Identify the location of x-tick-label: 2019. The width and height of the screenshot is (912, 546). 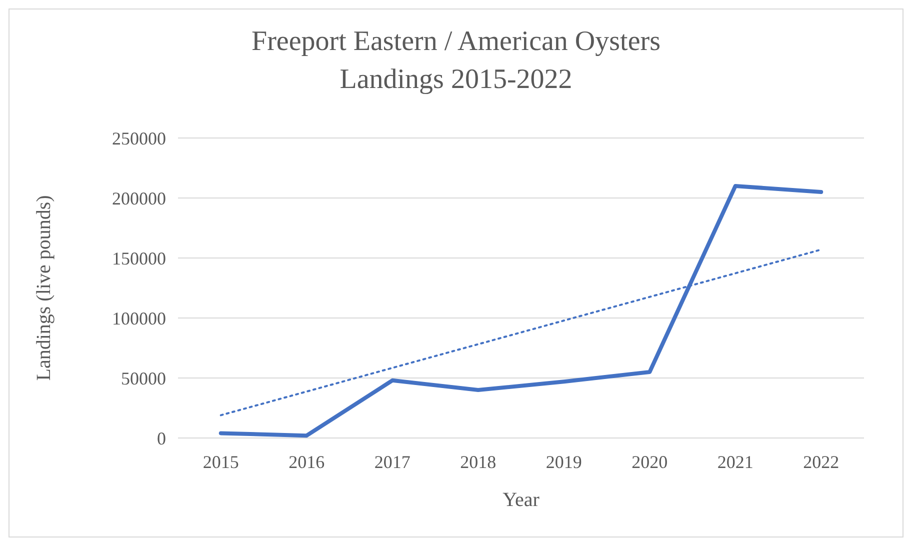
(564, 462).